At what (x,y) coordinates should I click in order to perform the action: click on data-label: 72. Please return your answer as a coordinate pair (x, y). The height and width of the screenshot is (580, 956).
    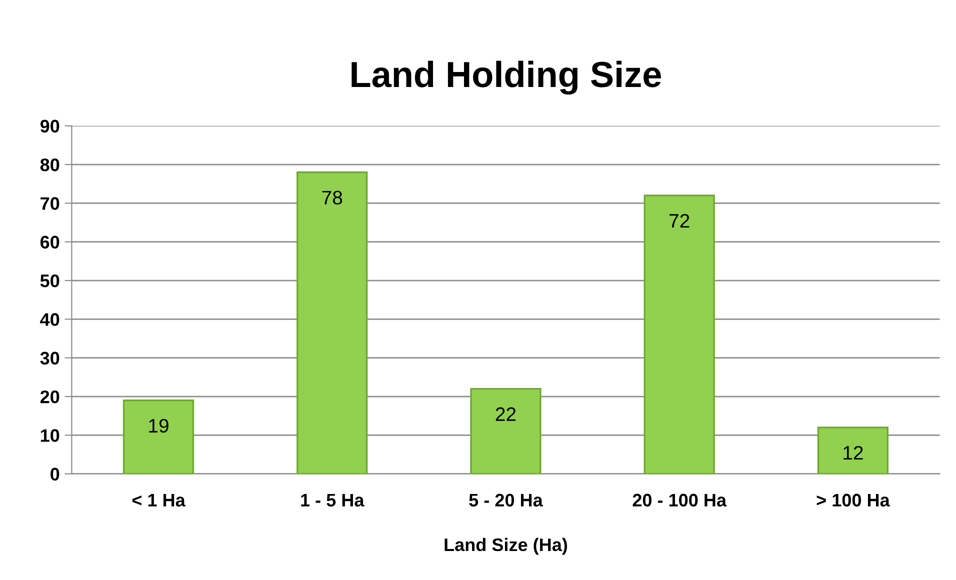
    Looking at the image, I should click on (680, 221).